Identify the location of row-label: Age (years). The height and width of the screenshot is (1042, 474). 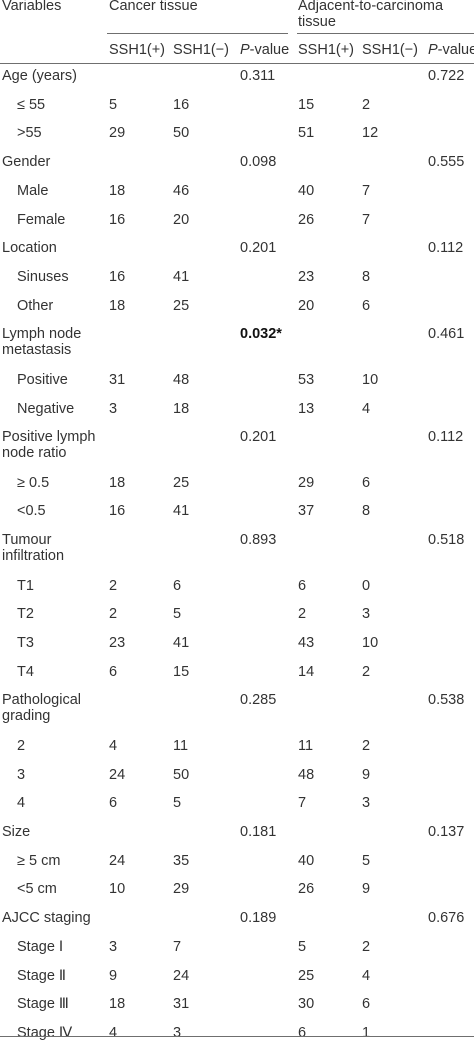
(39, 76).